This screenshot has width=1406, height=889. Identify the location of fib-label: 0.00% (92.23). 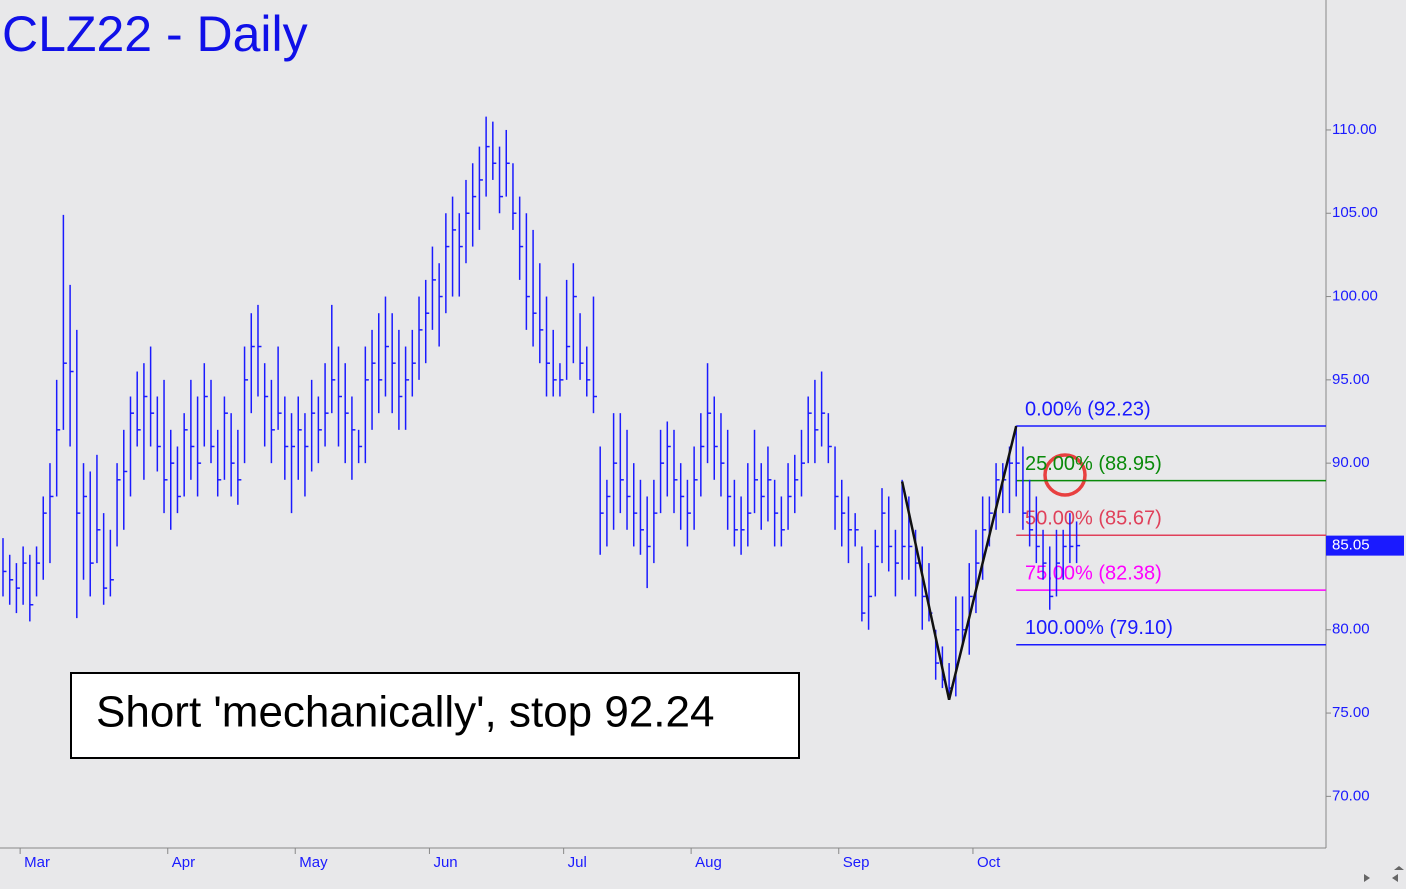
(1088, 409).